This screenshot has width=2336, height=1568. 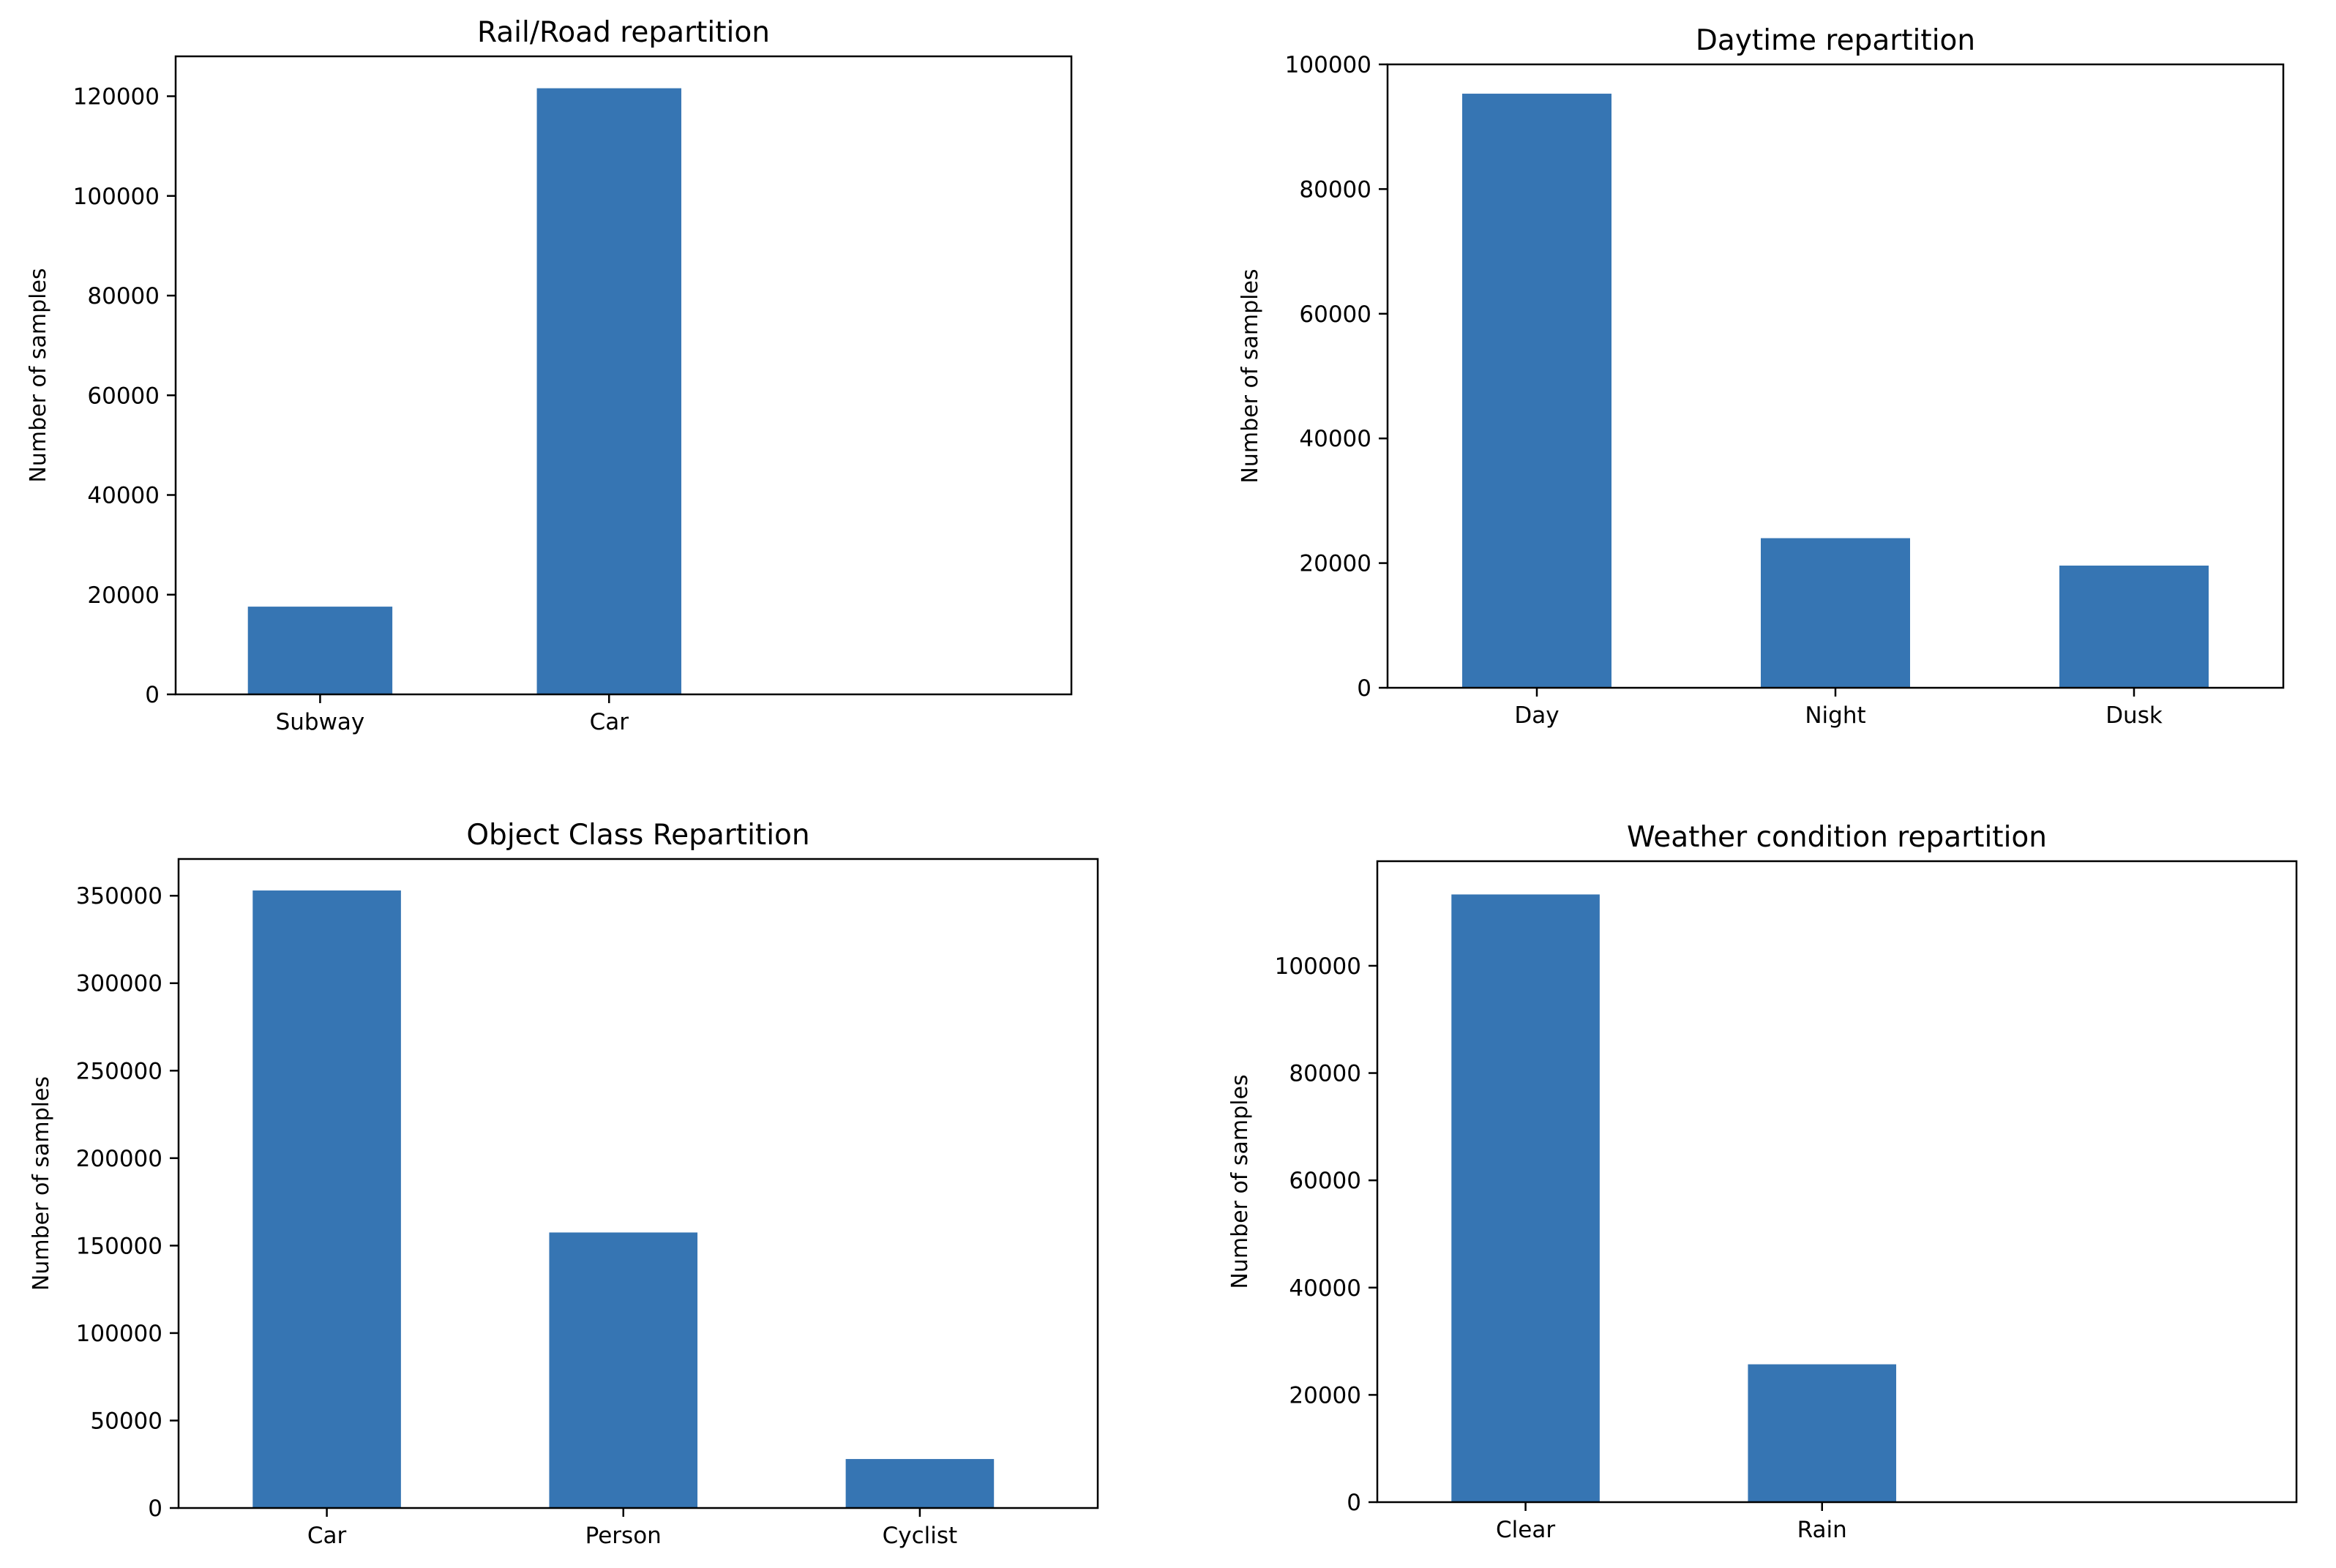 What do you see at coordinates (623, 1370) in the screenshot?
I see `bar-person` at bounding box center [623, 1370].